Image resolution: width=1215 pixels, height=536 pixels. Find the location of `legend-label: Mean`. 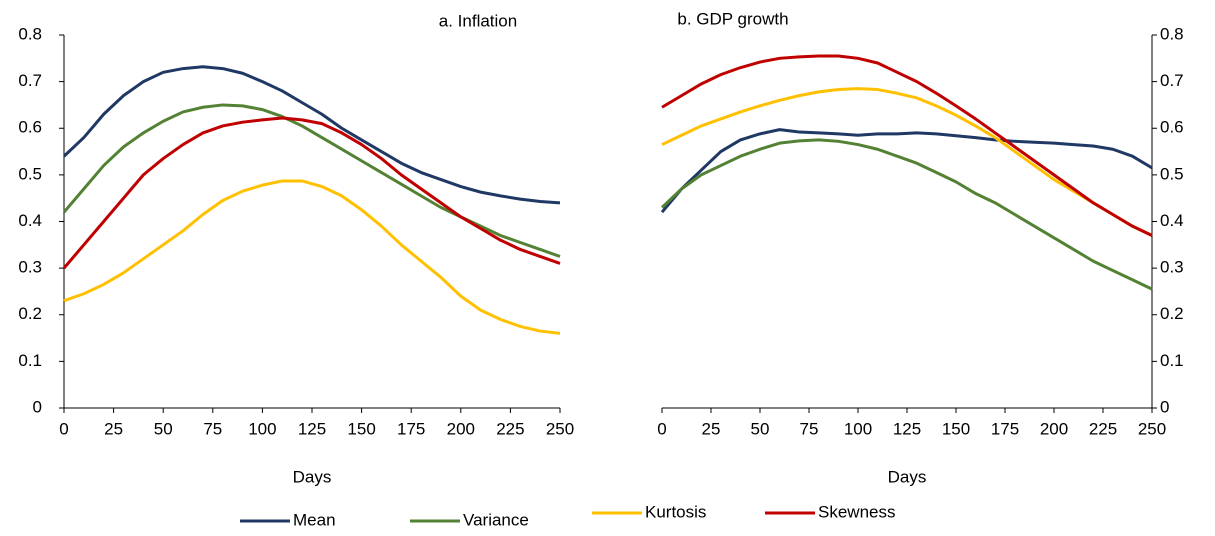

legend-label: Mean is located at coordinates (314, 519).